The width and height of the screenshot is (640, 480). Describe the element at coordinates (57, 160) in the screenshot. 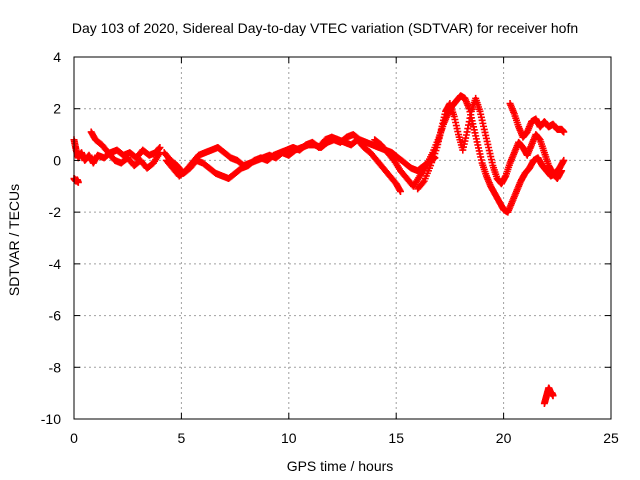

I see `y-tick-label: 0` at that location.